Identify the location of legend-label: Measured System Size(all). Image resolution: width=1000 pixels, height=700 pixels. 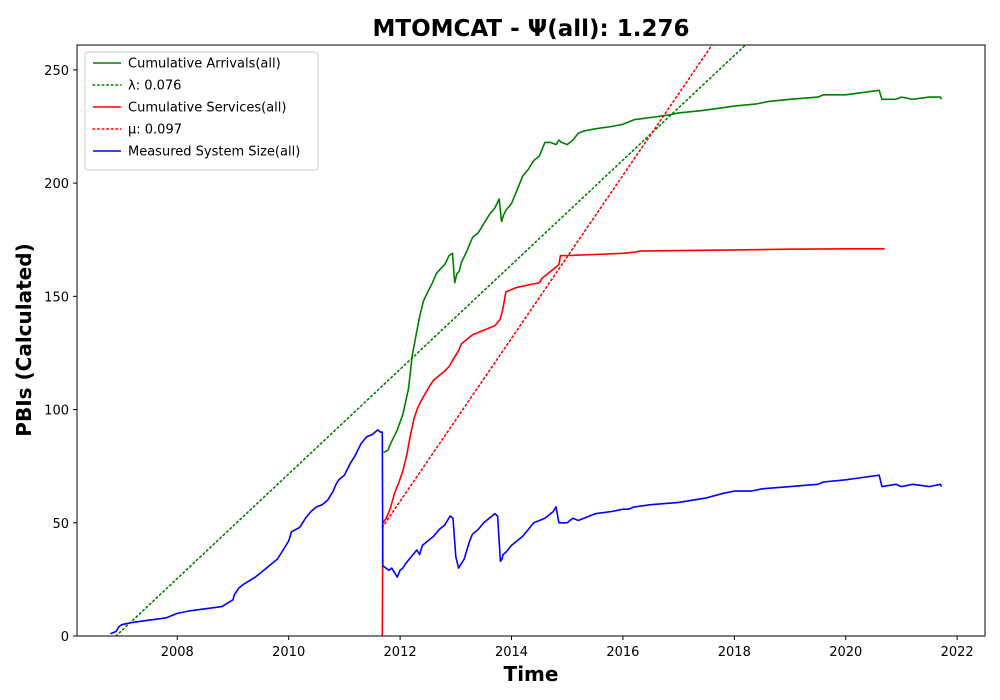
(214, 152).